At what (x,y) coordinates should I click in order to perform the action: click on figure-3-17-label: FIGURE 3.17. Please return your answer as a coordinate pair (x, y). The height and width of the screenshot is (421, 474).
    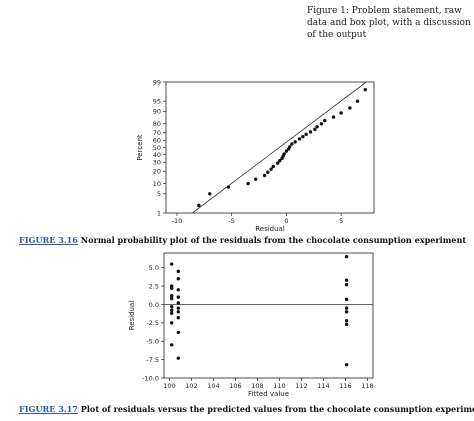
    Looking at the image, I should click on (48, 409).